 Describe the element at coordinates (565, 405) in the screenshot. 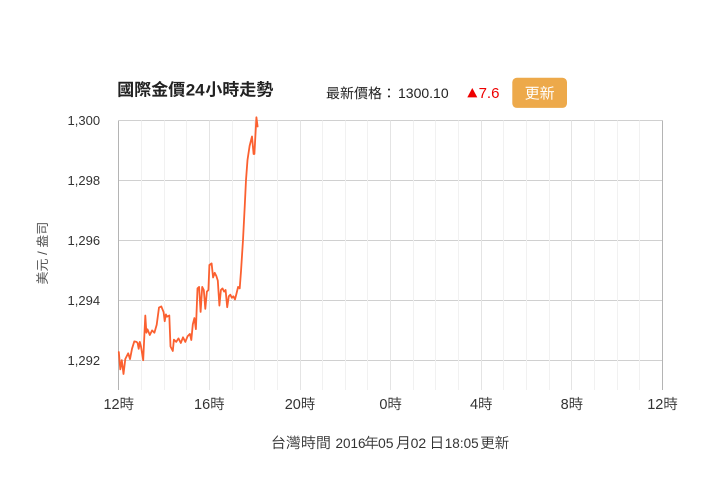

I see `svg-text: 8` at that location.